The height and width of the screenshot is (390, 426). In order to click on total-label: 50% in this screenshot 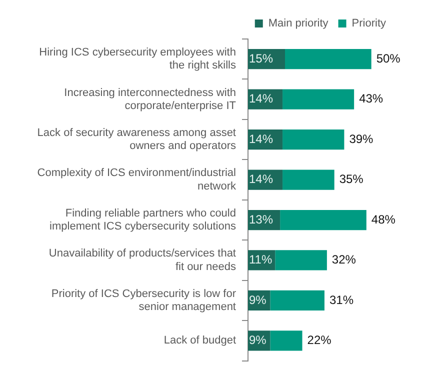, I will do `click(388, 58)`.